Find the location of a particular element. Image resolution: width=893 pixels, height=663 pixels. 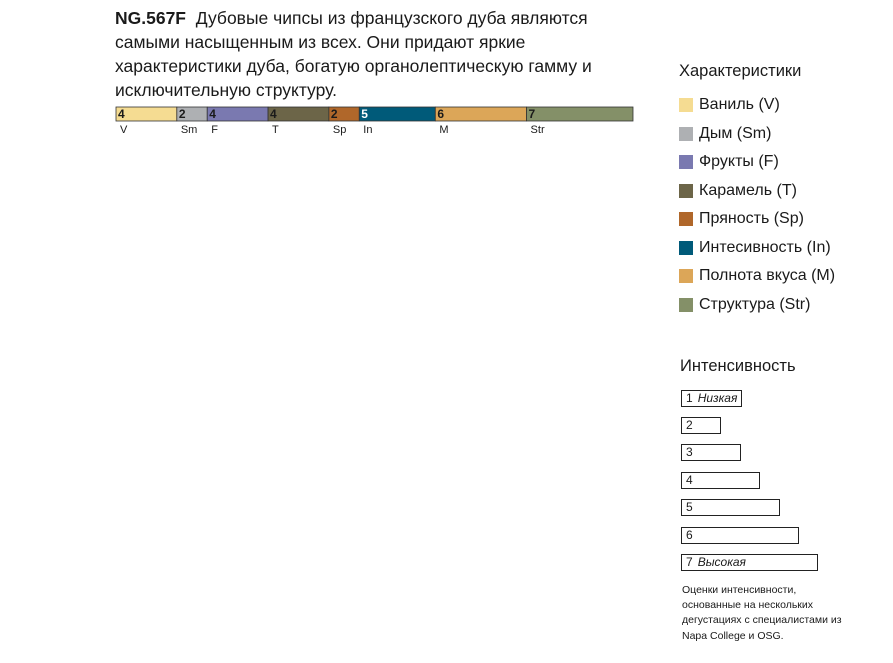

intensity-level-label: Низкая is located at coordinates (717, 398).